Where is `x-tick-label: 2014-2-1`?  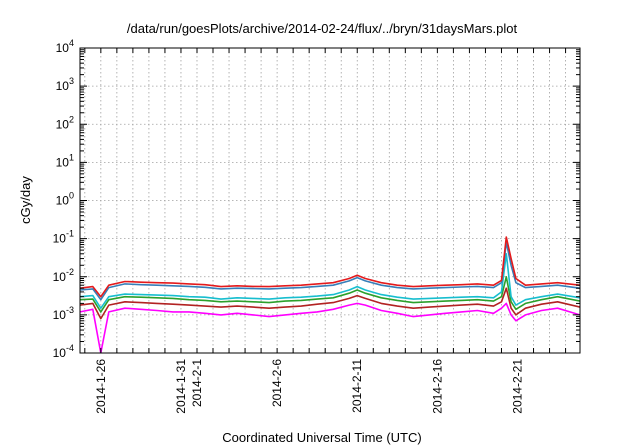
x-tick-label: 2014-2-1 is located at coordinates (197, 383).